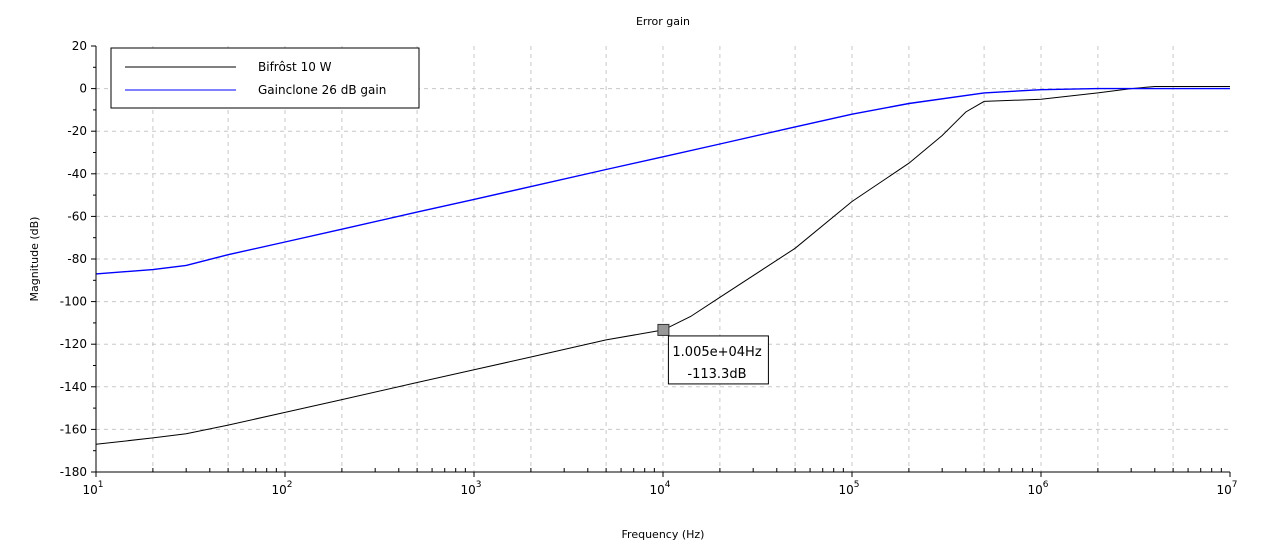  What do you see at coordinates (73, 344) in the screenshot?
I see `y-tick-label: -120` at bounding box center [73, 344].